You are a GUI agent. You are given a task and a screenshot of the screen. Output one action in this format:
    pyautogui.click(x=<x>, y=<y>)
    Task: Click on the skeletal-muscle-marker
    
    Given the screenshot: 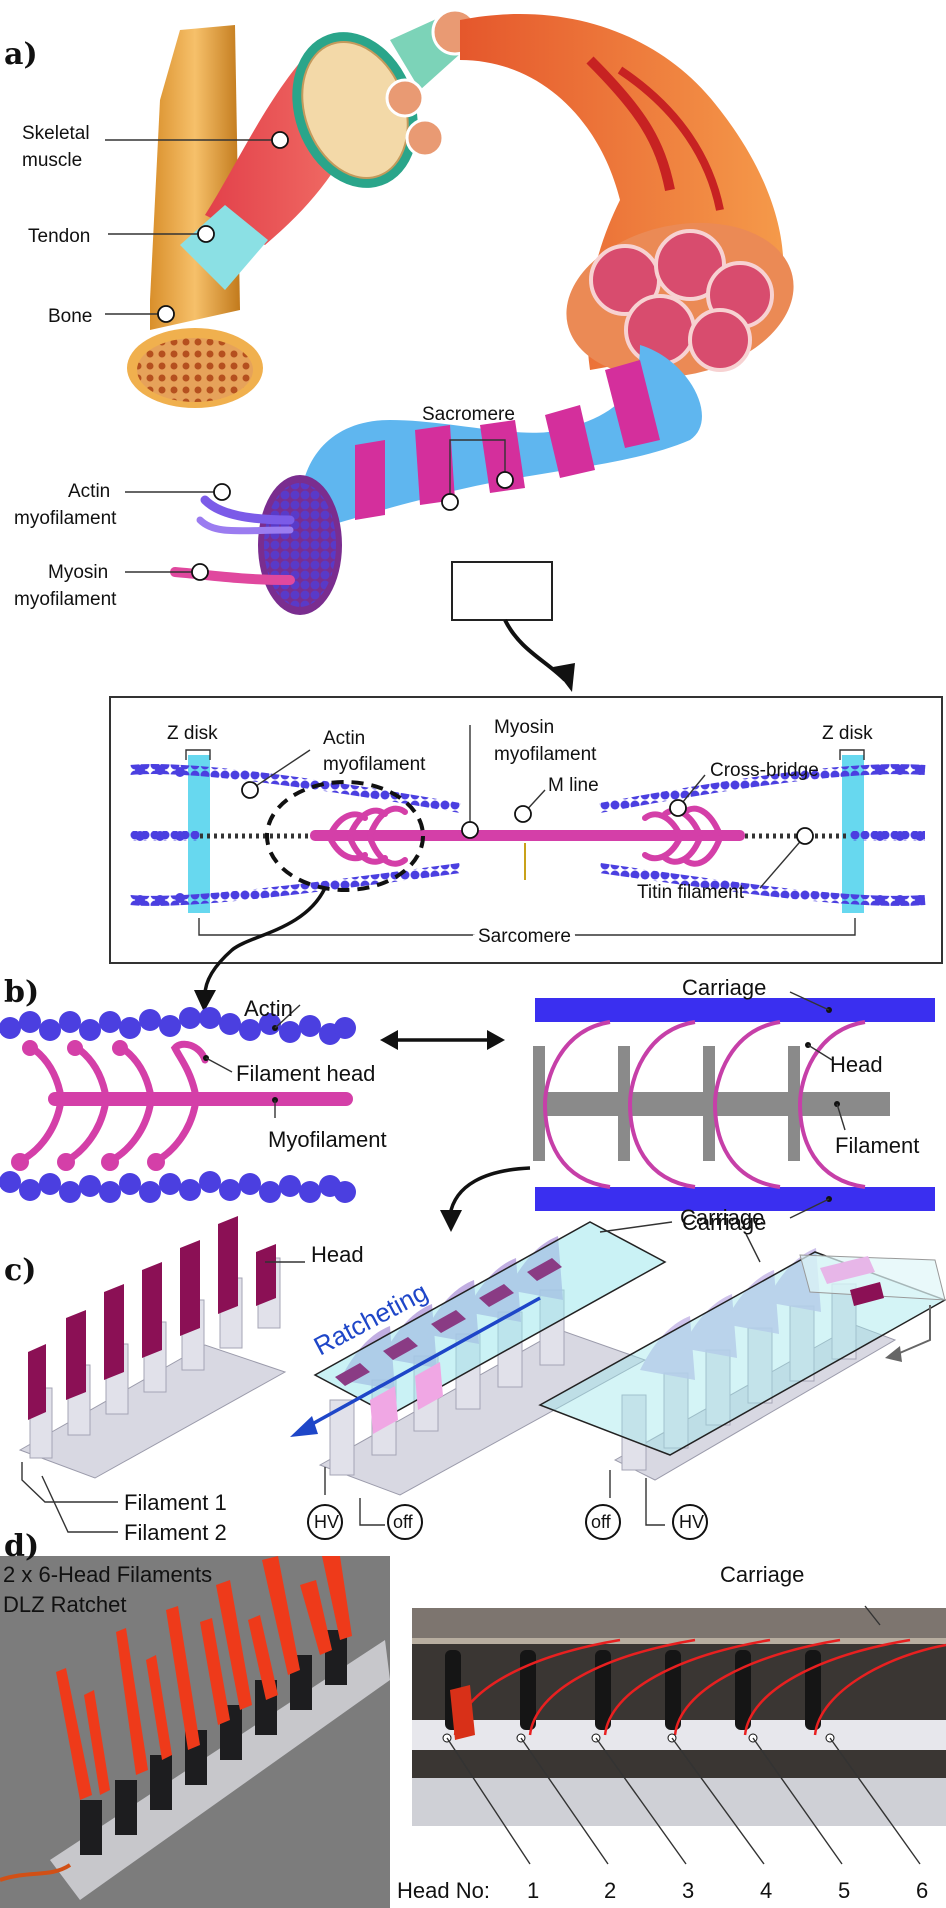 What is the action you would take?
    pyautogui.click(x=280, y=140)
    